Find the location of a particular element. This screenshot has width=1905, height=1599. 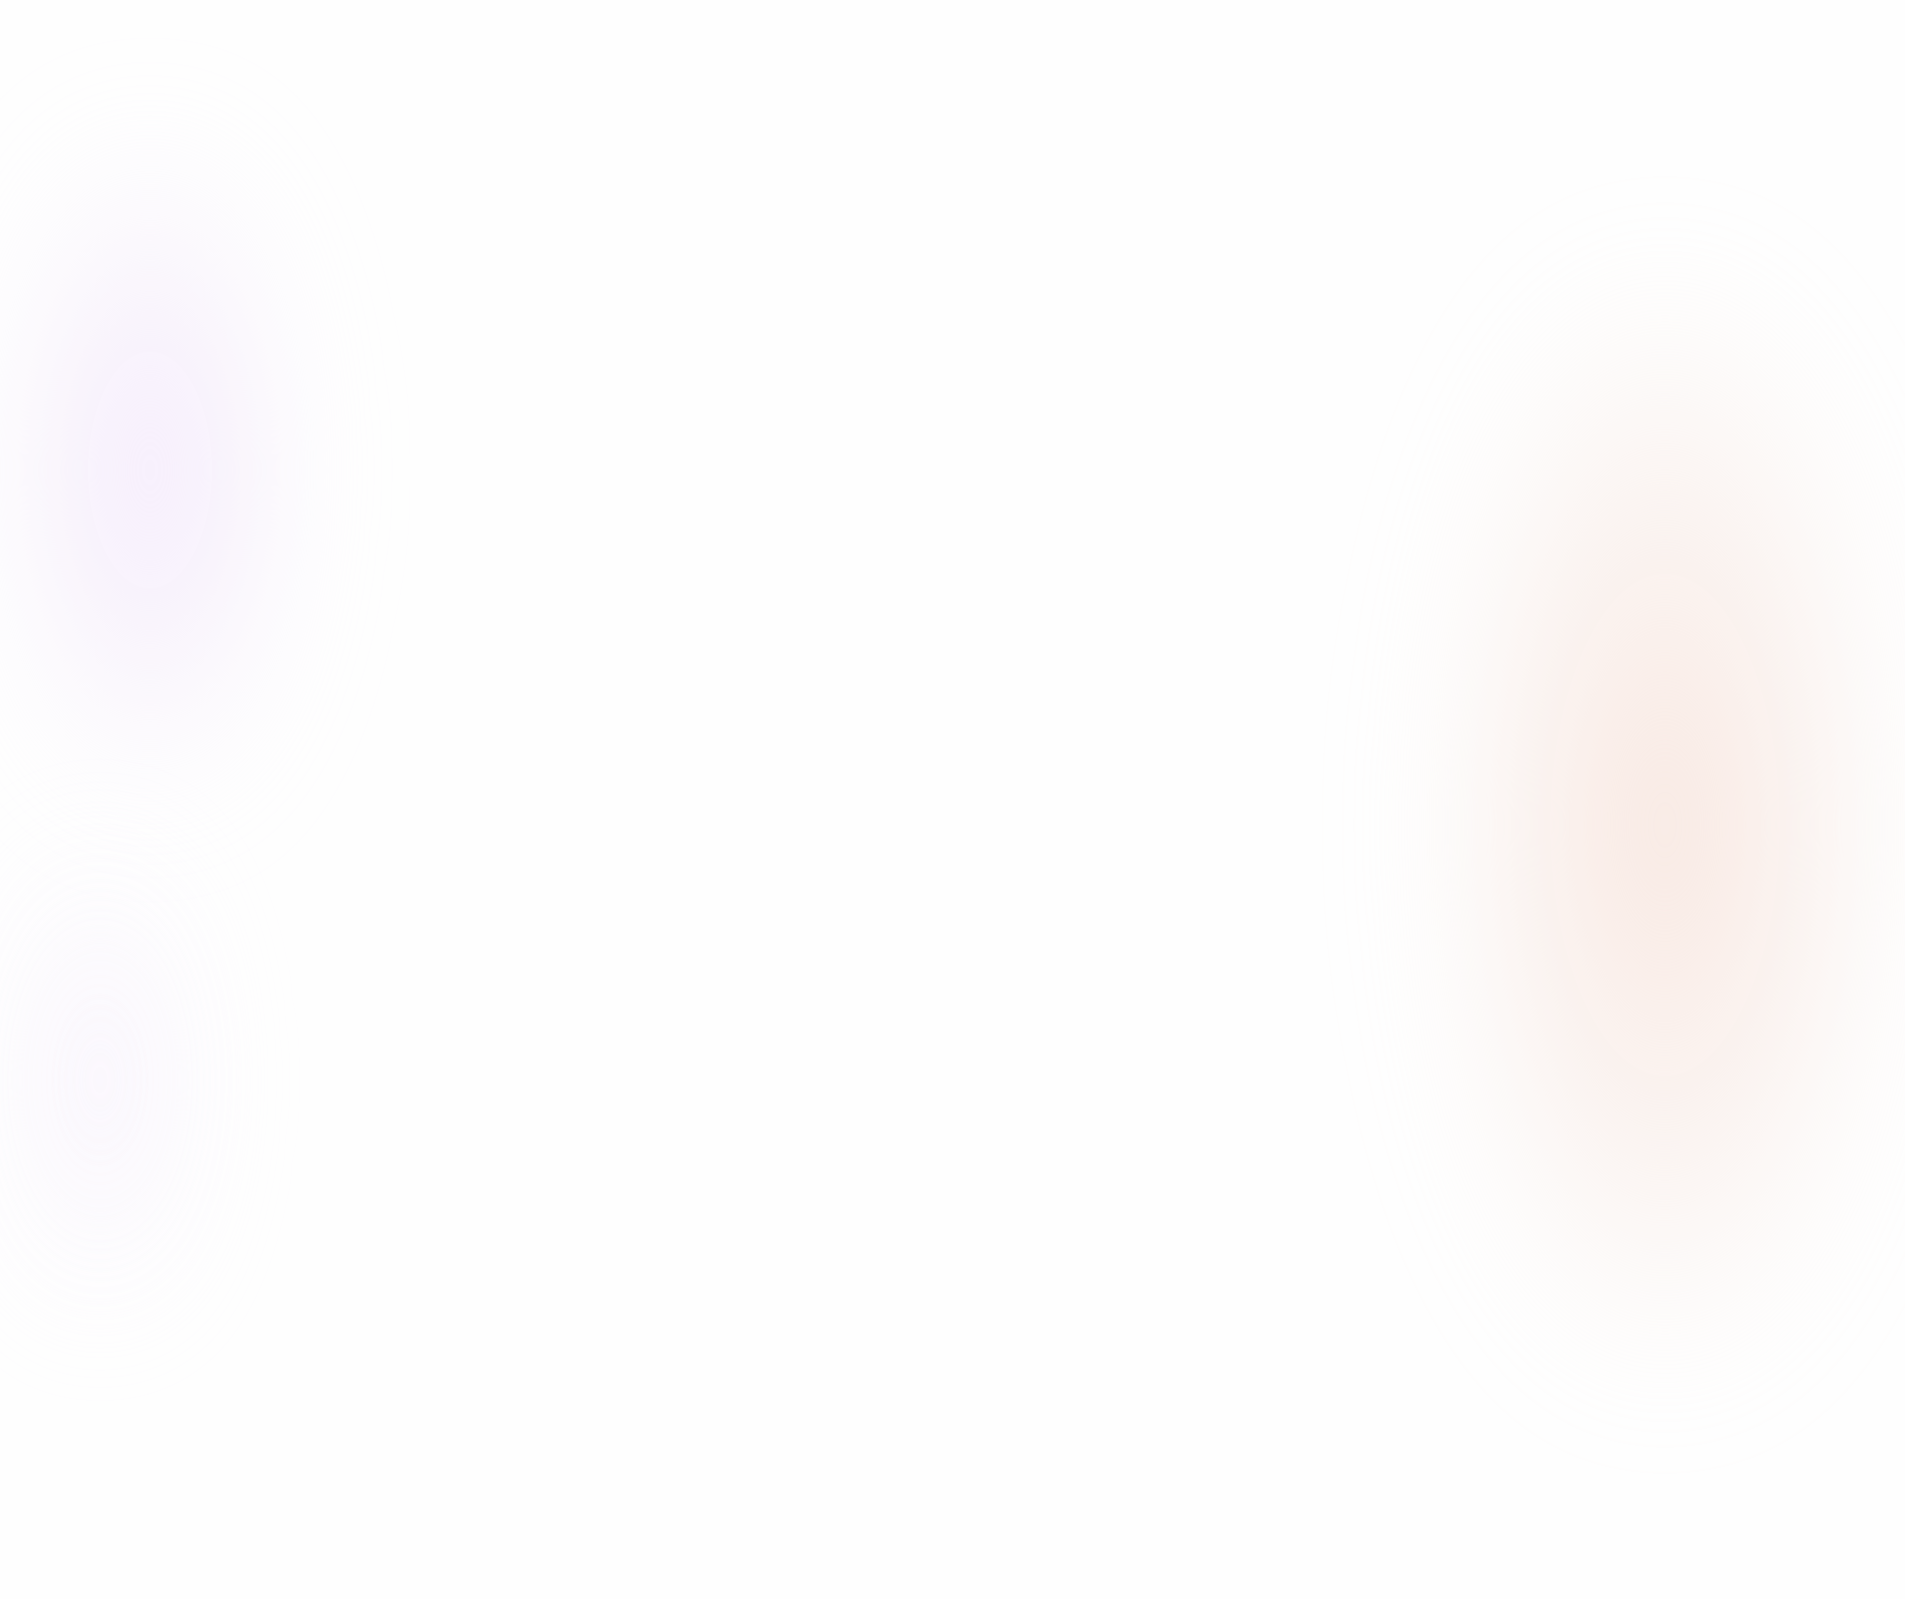

background-blob-purple-bottom is located at coordinates (100, 1080).